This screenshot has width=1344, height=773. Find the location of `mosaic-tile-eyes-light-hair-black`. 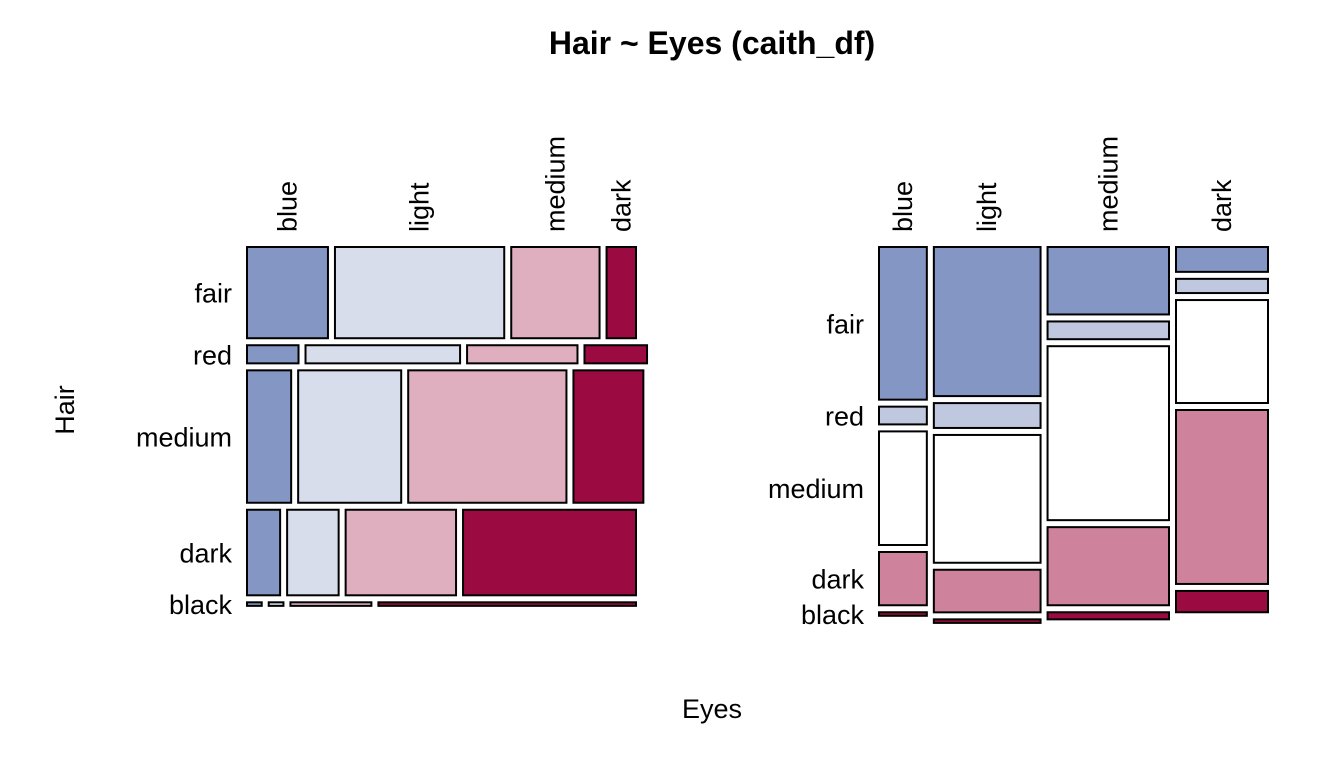

mosaic-tile-eyes-light-hair-black is located at coordinates (987, 621).